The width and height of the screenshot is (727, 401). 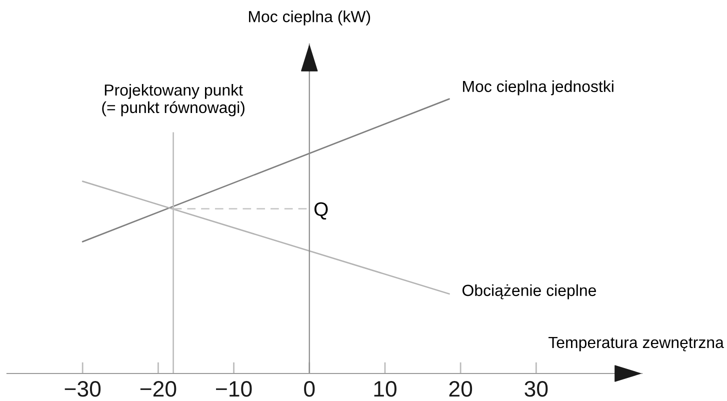 What do you see at coordinates (460, 389) in the screenshot?
I see `x-tick-label: 20` at bounding box center [460, 389].